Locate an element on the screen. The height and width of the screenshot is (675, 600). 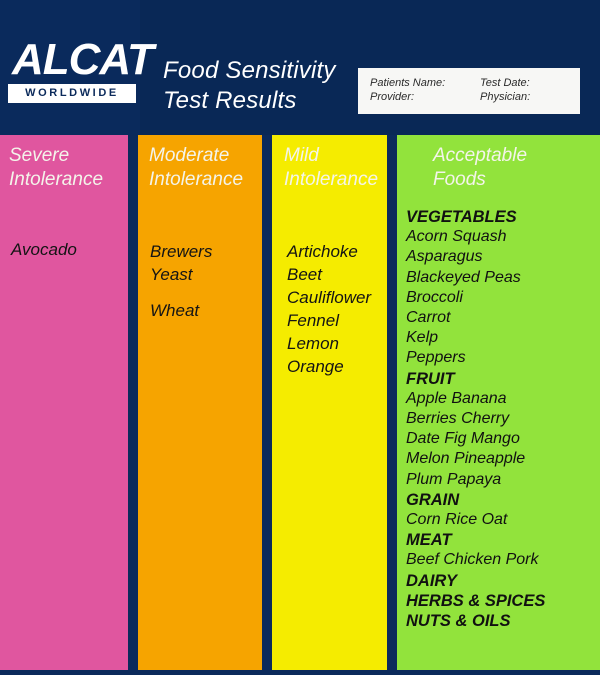
logo-subtitle: WORLDWIDE is located at coordinates (72, 93).